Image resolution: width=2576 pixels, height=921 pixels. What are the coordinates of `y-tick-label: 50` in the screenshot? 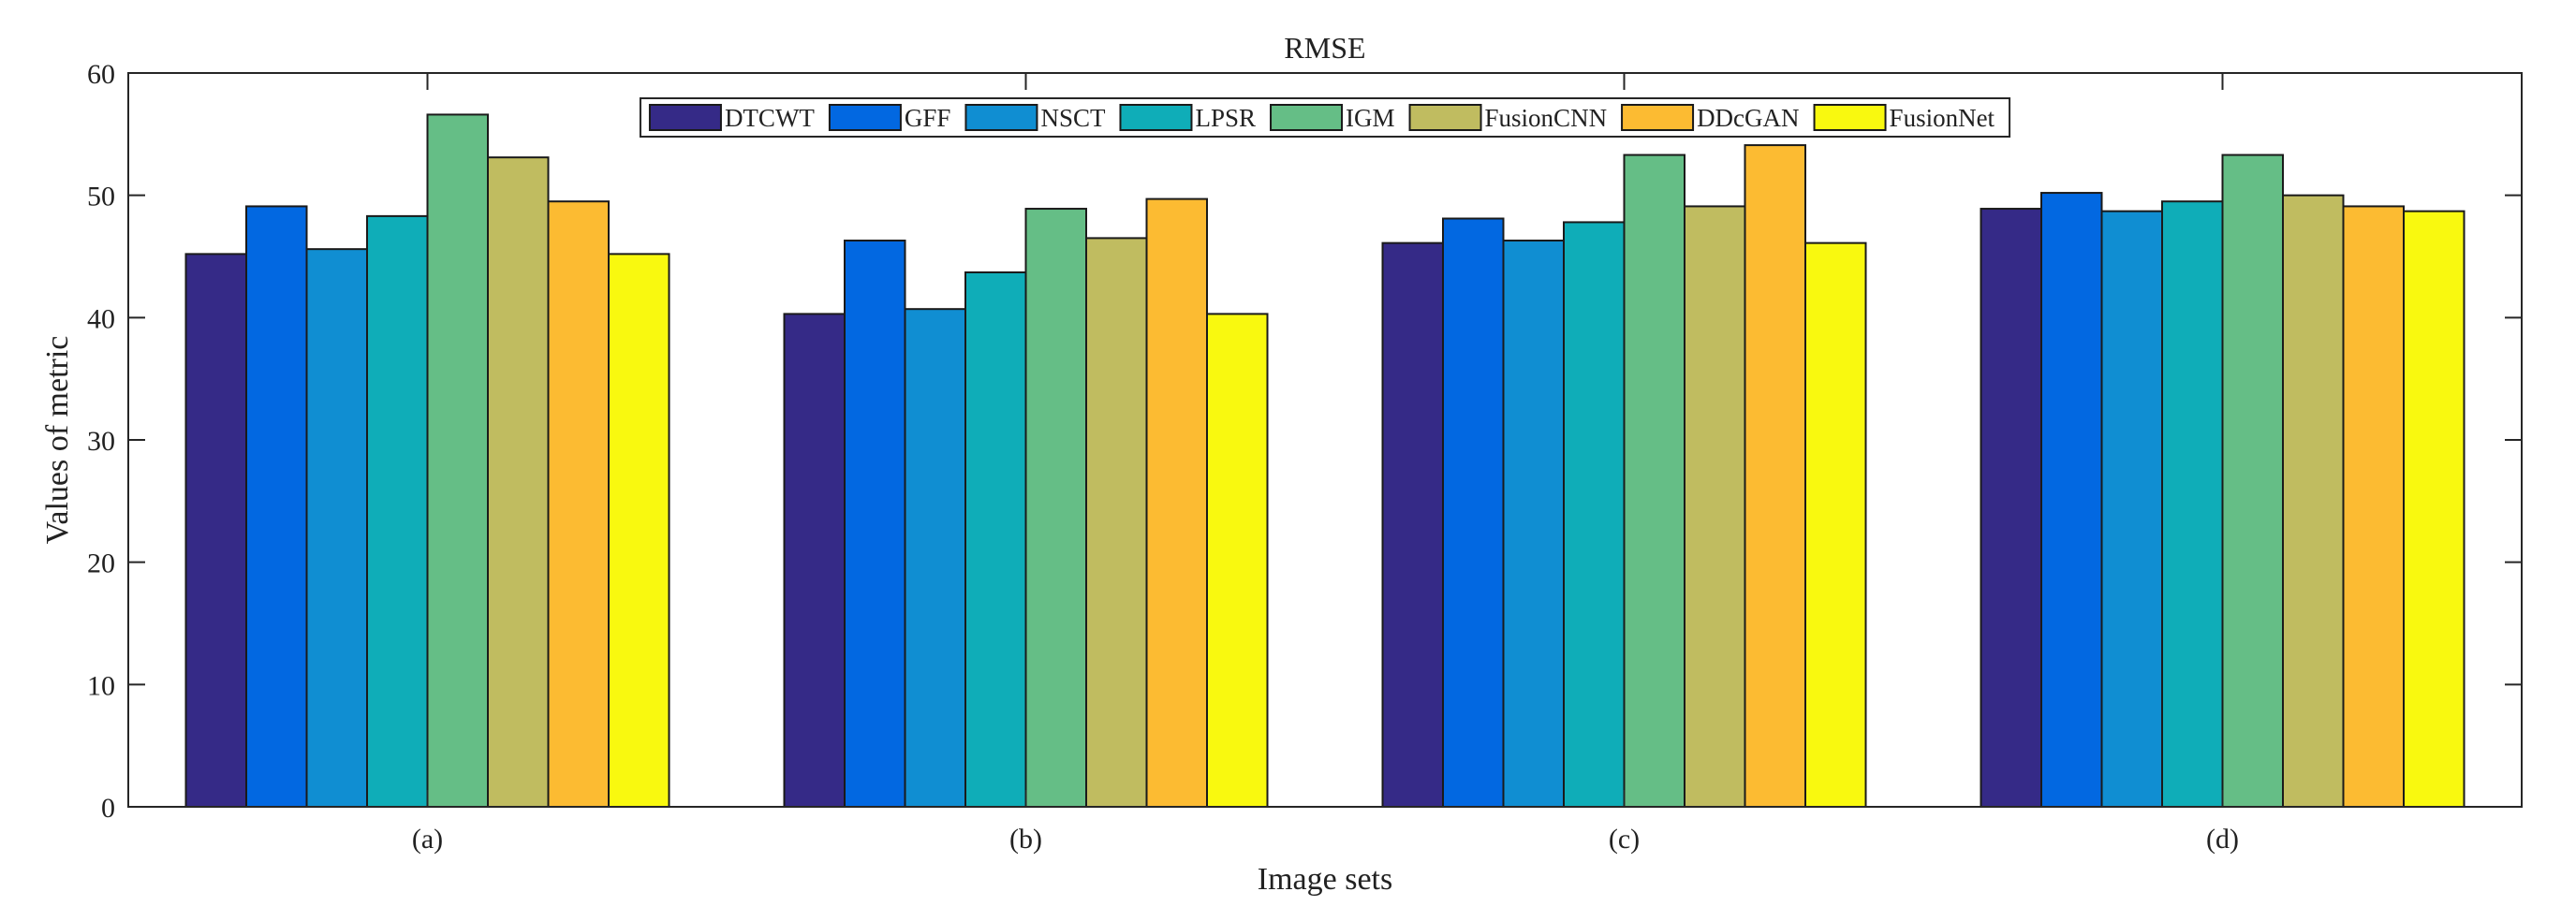 It's located at (101, 197).